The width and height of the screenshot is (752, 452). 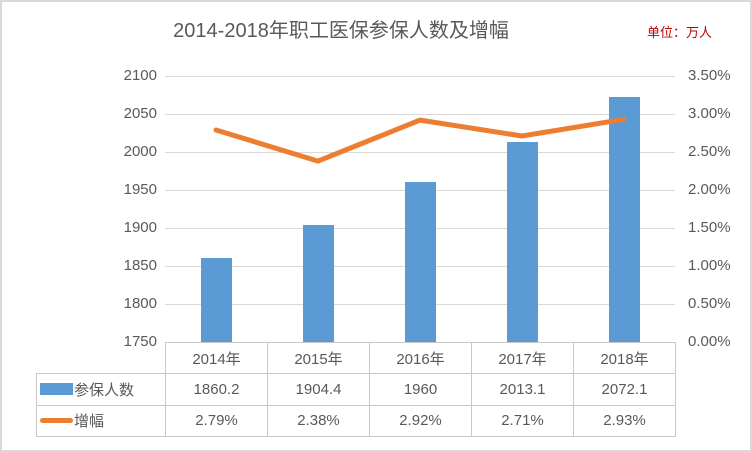 I want to click on trend-line, so click(x=420, y=140).